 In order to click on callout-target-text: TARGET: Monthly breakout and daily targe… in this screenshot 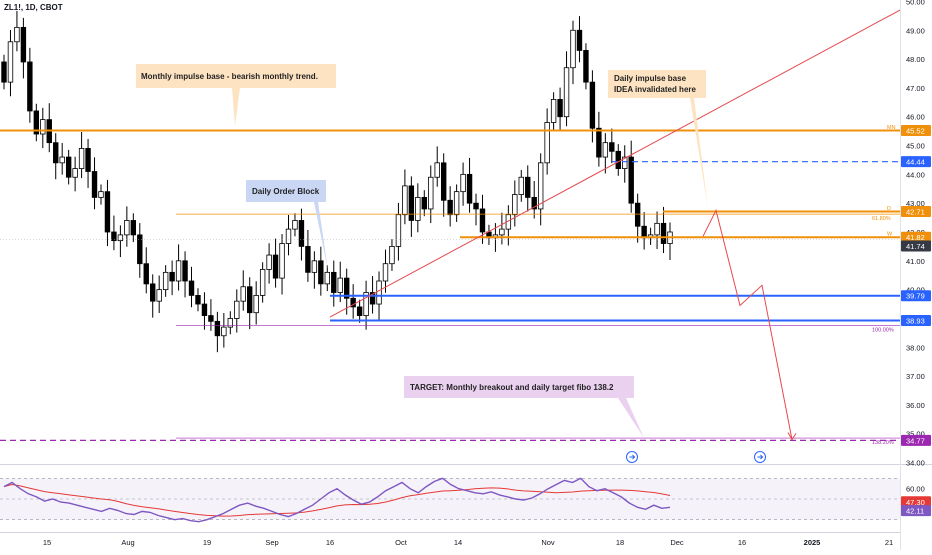, I will do `click(512, 387)`.